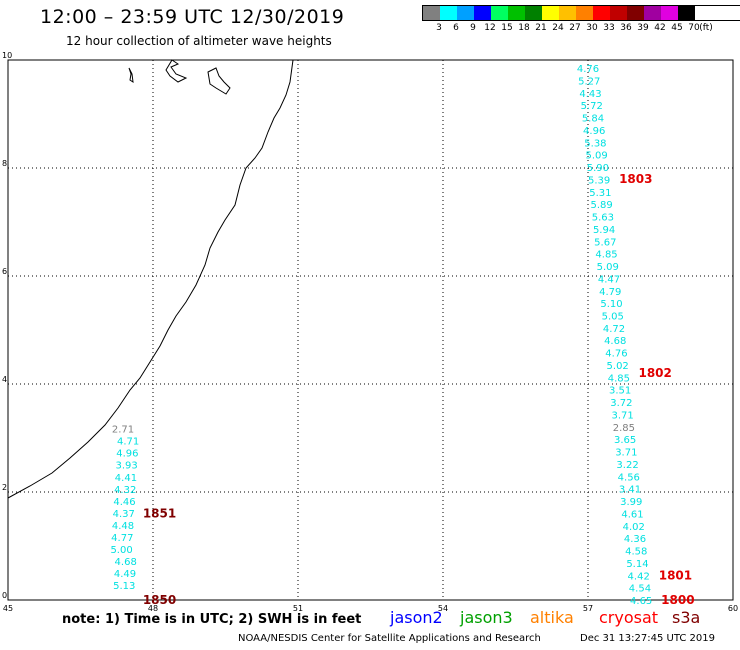 This screenshot has width=740, height=650. What do you see at coordinates (625, 440) in the screenshot?
I see `wave-height-label: 3.65` at bounding box center [625, 440].